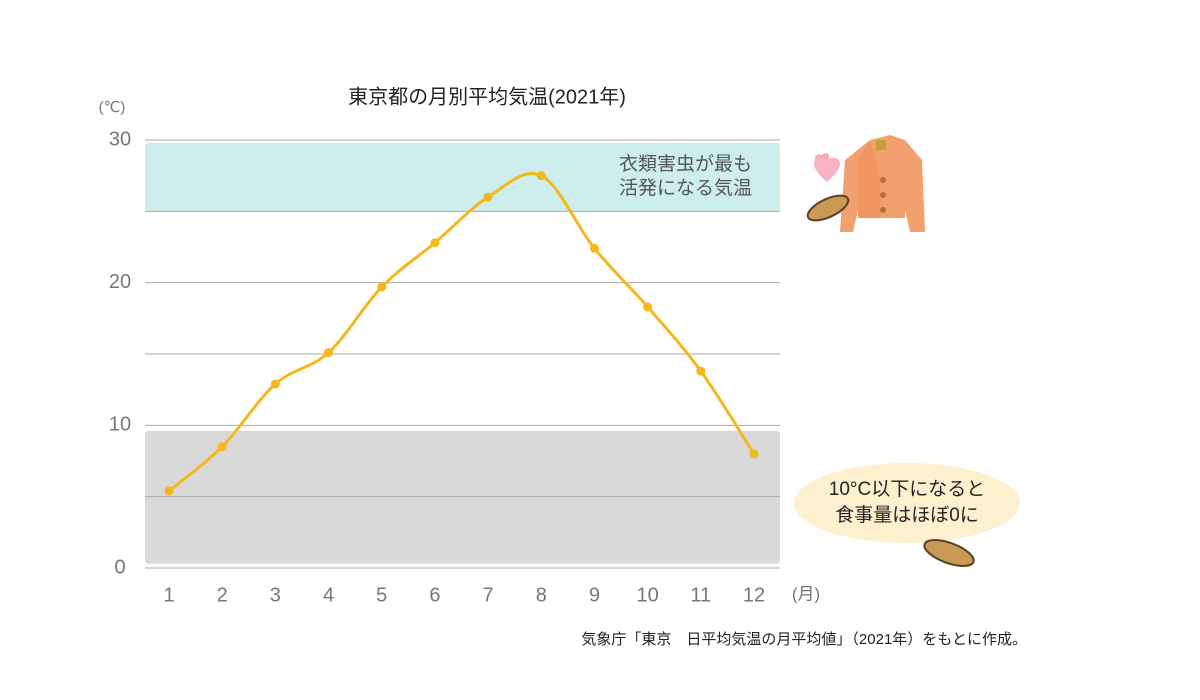 The image size is (1200, 700). I want to click on x-tick-label: 3, so click(275, 595).